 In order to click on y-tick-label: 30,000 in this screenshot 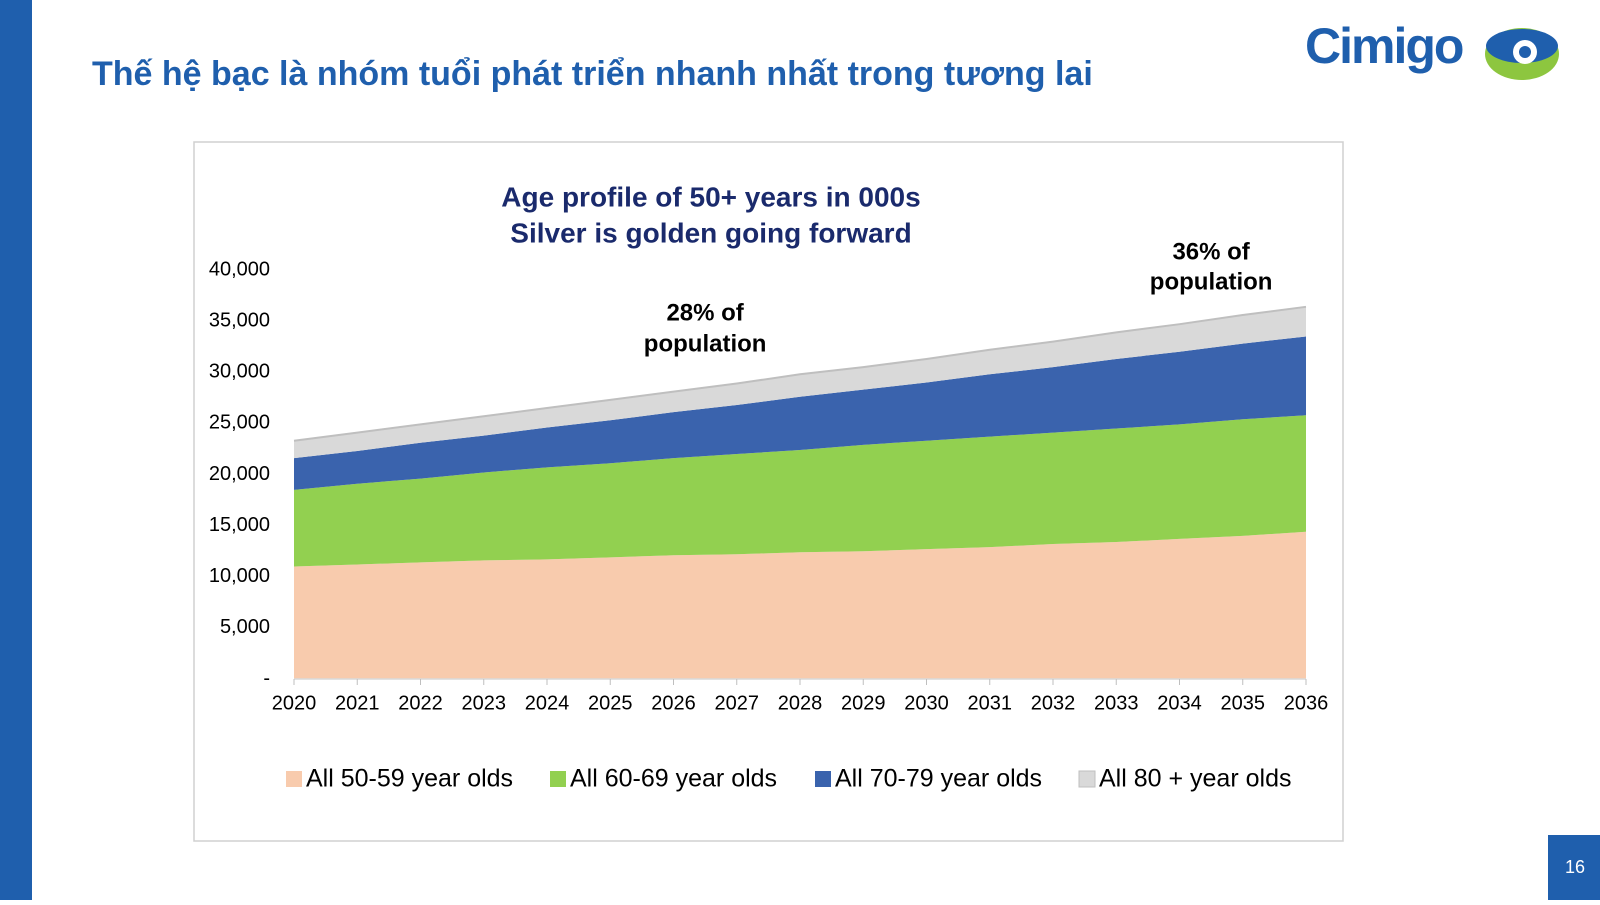, I will do `click(239, 372)`.